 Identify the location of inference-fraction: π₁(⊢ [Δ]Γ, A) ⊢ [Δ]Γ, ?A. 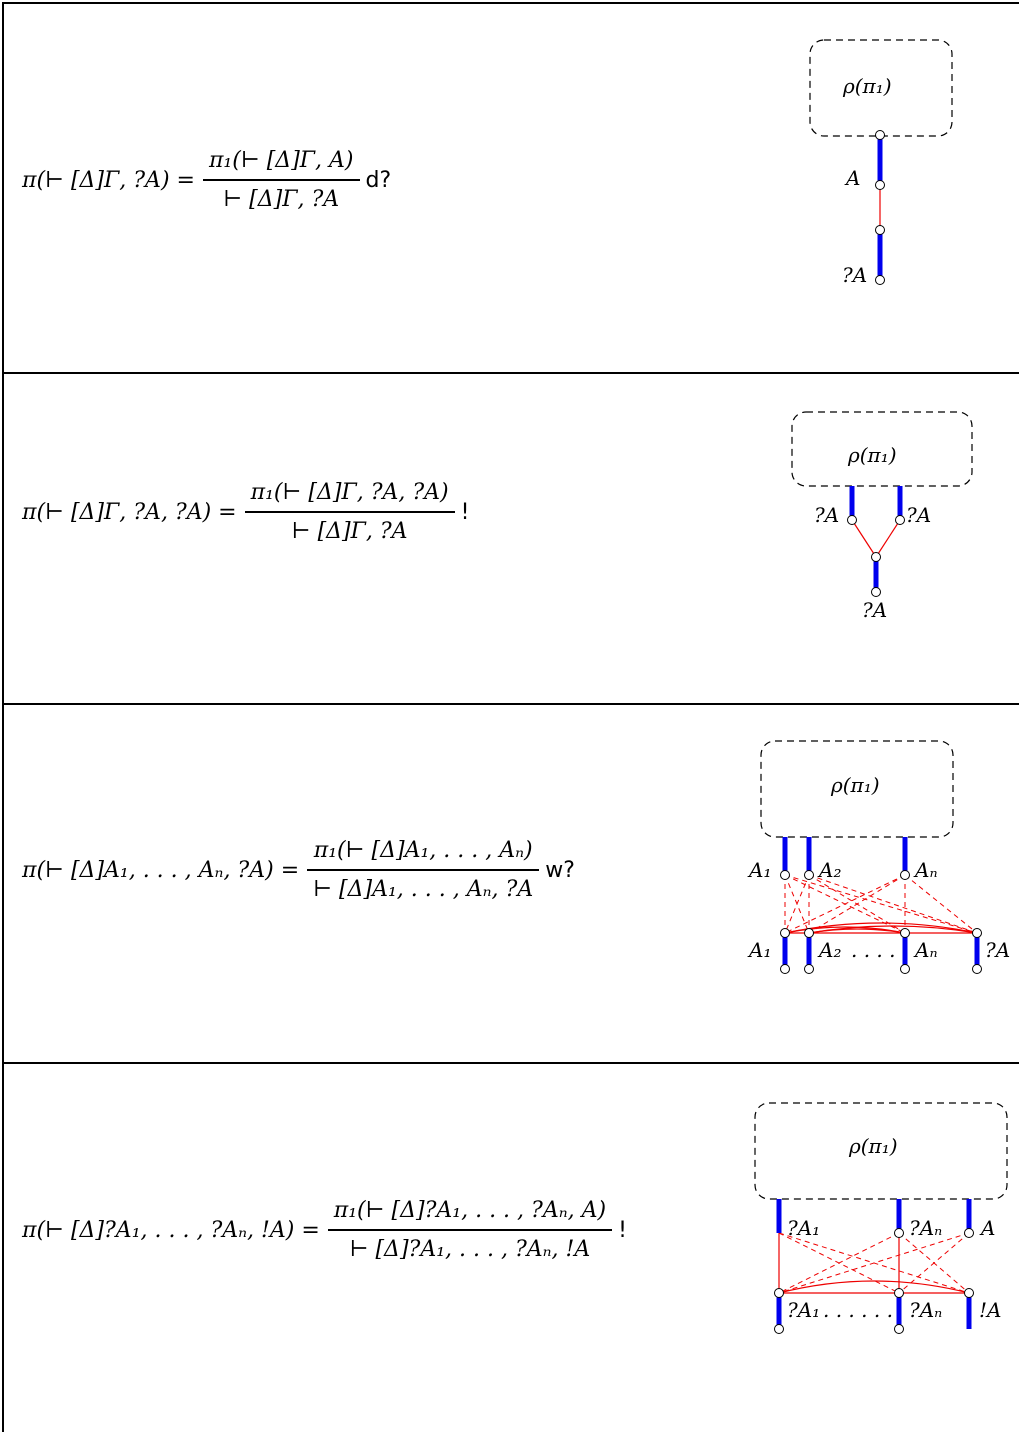
(281, 180).